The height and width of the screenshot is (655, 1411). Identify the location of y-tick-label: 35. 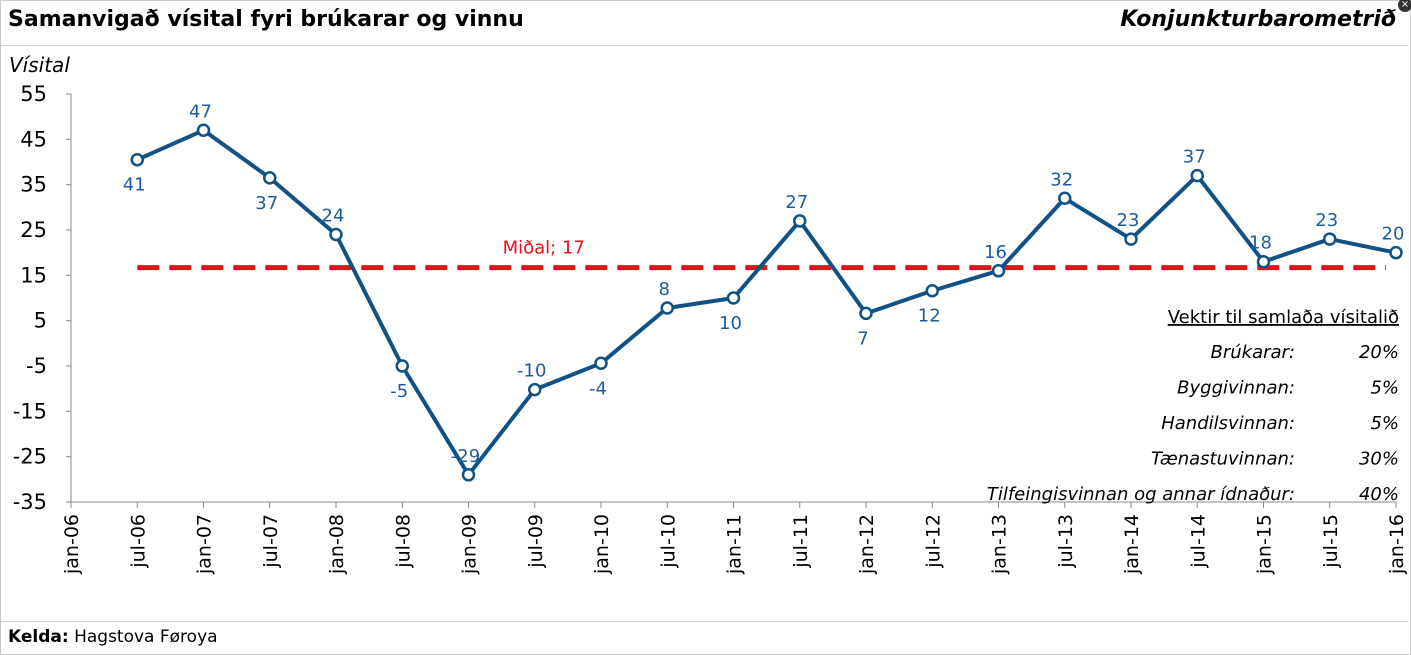
(33, 185).